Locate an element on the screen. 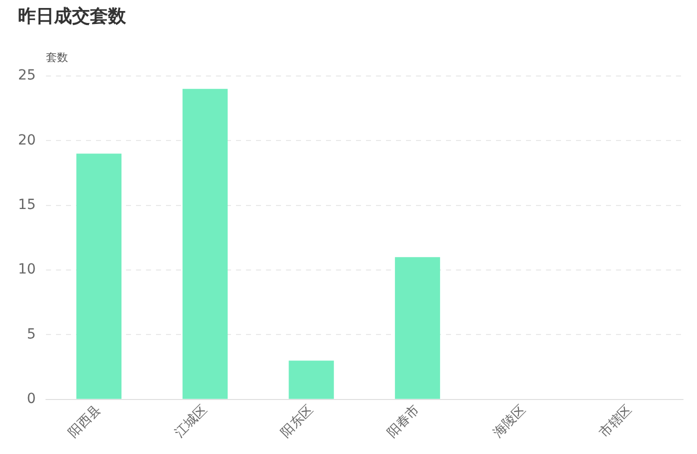  x-tick-label: 江城区 is located at coordinates (191, 421).